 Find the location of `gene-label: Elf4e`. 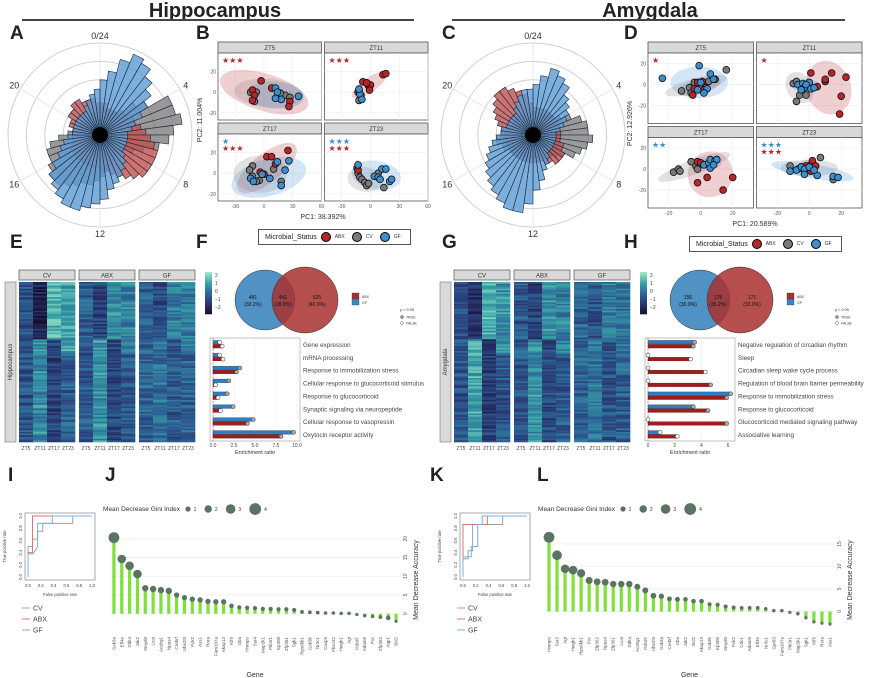

gene-label: Elf4e is located at coordinates (757, 642).